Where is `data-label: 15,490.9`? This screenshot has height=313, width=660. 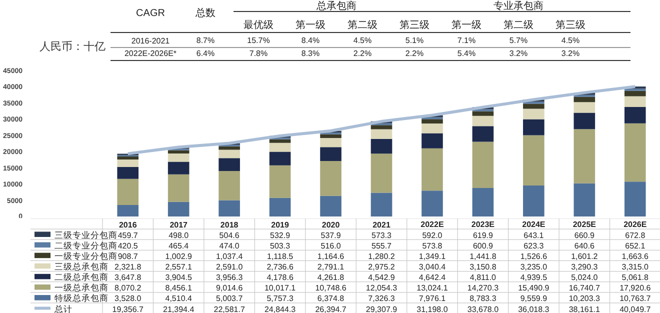
data-label: 15,490.9 is located at coordinates (534, 288).